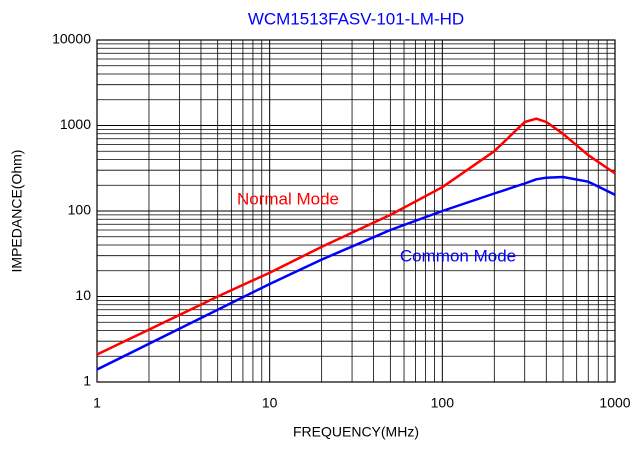 The image size is (636, 449). I want to click on x-tick-label: 10, so click(270, 403).